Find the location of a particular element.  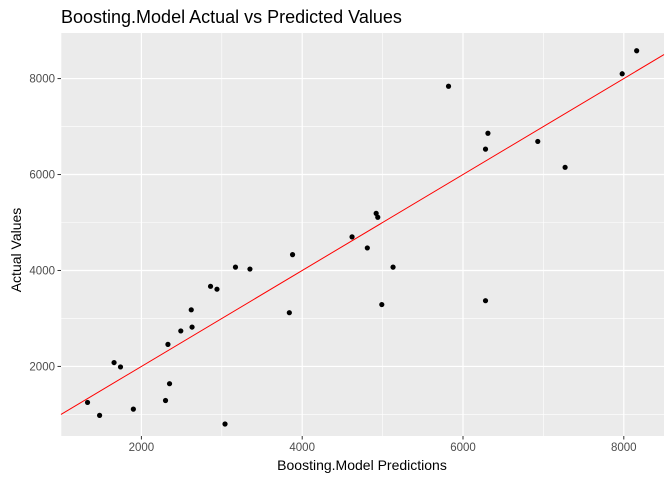

x-tick-label: 4000 is located at coordinates (302, 448).